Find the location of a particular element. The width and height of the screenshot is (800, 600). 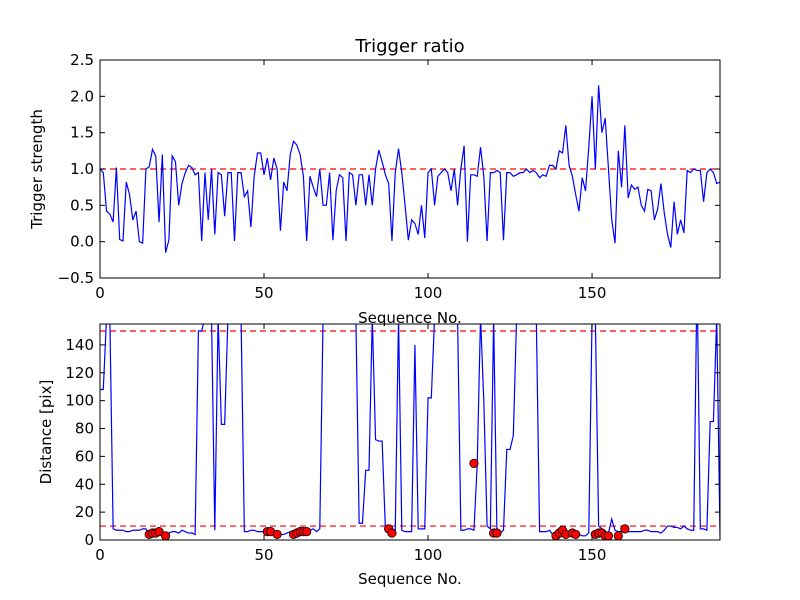

y-tick-label: 2.0 is located at coordinates (82, 96).